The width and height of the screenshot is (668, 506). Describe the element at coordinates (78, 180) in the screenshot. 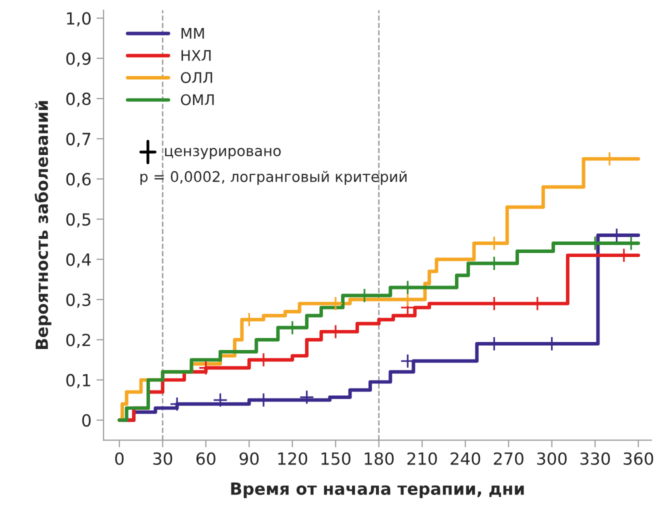

I see `y-tick-label: 0,6` at that location.